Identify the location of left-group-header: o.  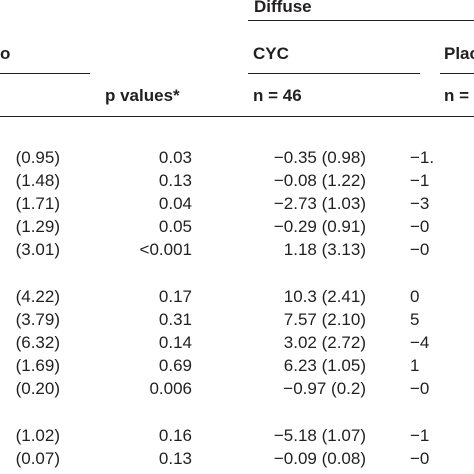
(5, 53).